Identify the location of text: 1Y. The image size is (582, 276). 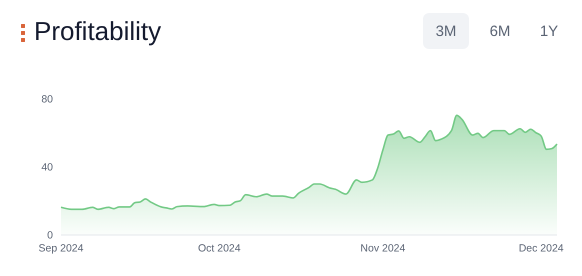
(549, 31).